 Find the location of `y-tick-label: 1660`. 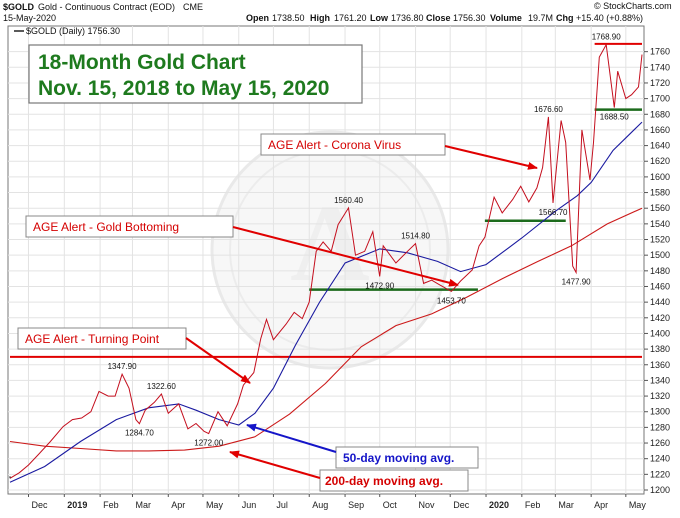

y-tick-label: 1660 is located at coordinates (660, 130).